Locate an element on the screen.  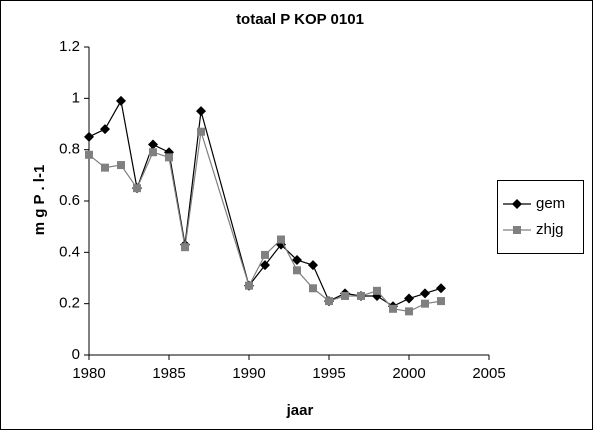
x-tick-label: 2000 is located at coordinates (408, 373).